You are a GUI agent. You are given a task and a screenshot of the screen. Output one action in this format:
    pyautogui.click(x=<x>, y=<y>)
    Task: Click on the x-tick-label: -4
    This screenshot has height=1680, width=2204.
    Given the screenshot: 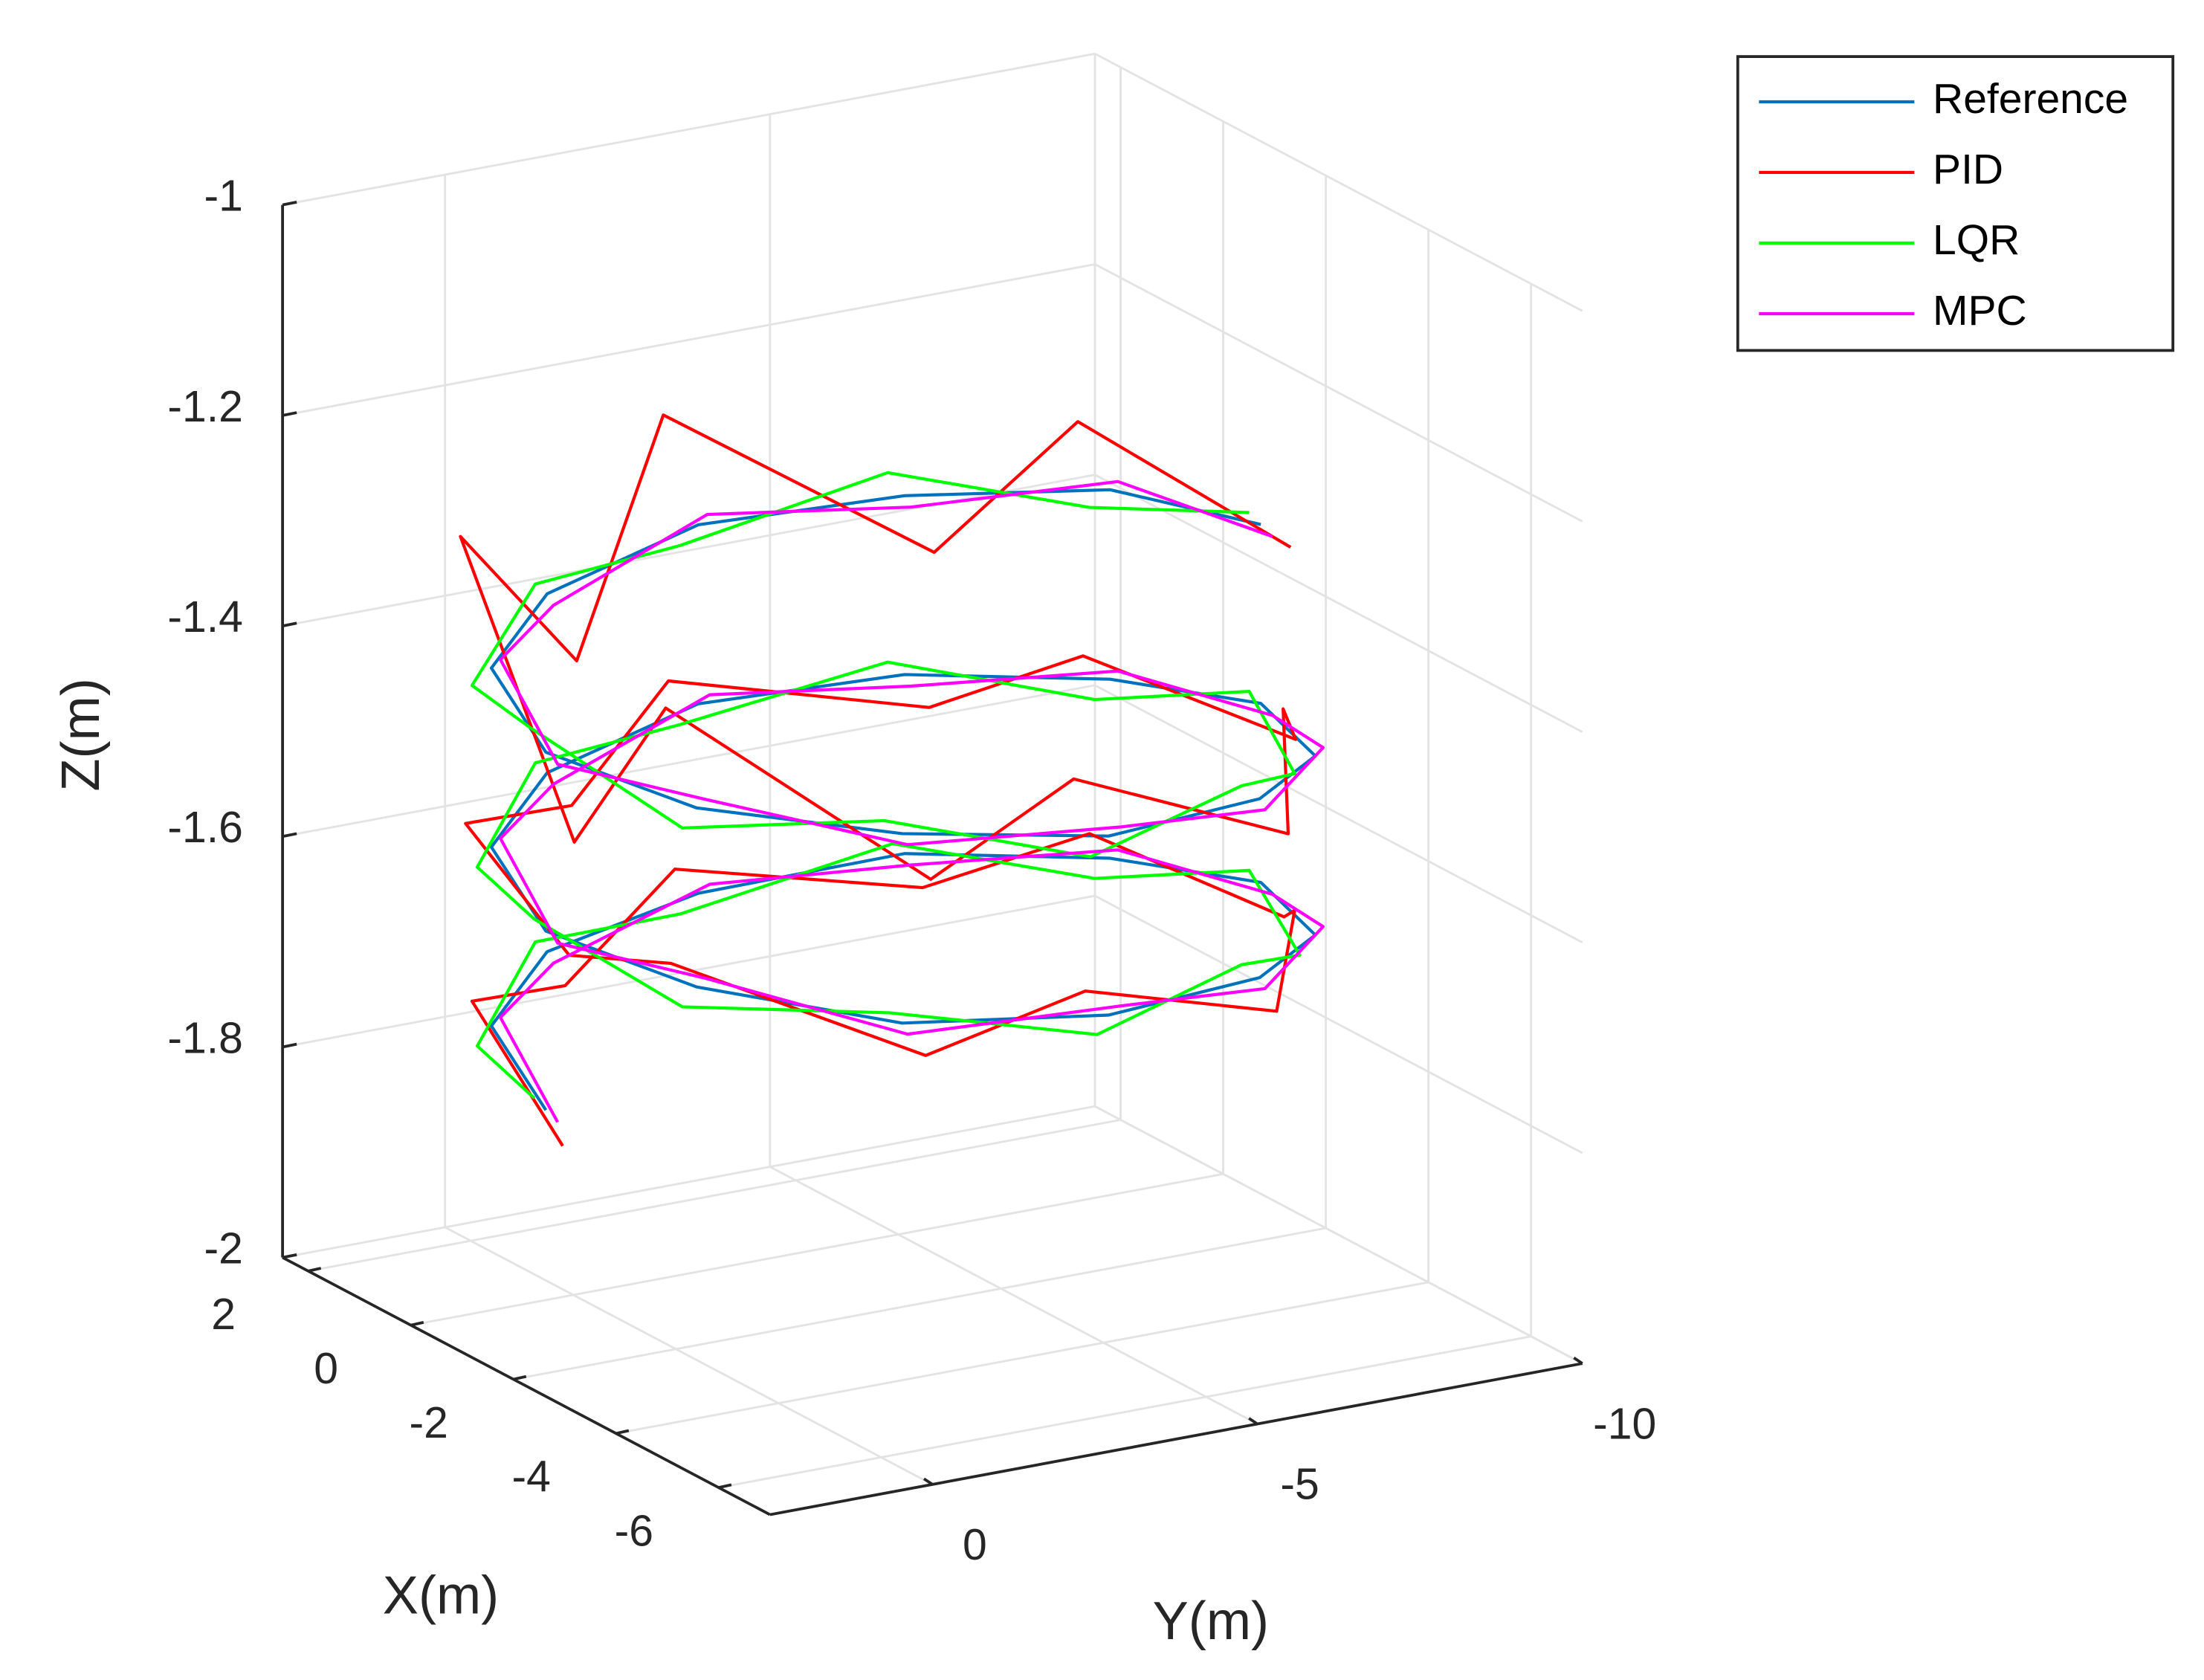 What is the action you would take?
    pyautogui.click(x=531, y=1478)
    